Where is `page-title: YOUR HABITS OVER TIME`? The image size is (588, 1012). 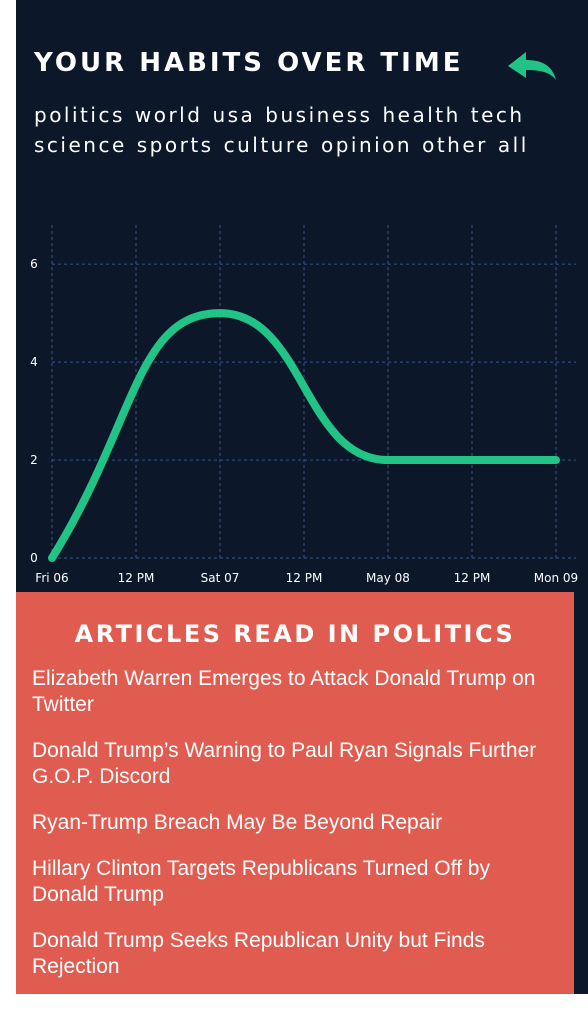 page-title: YOUR HABITS OVER TIME is located at coordinates (249, 63).